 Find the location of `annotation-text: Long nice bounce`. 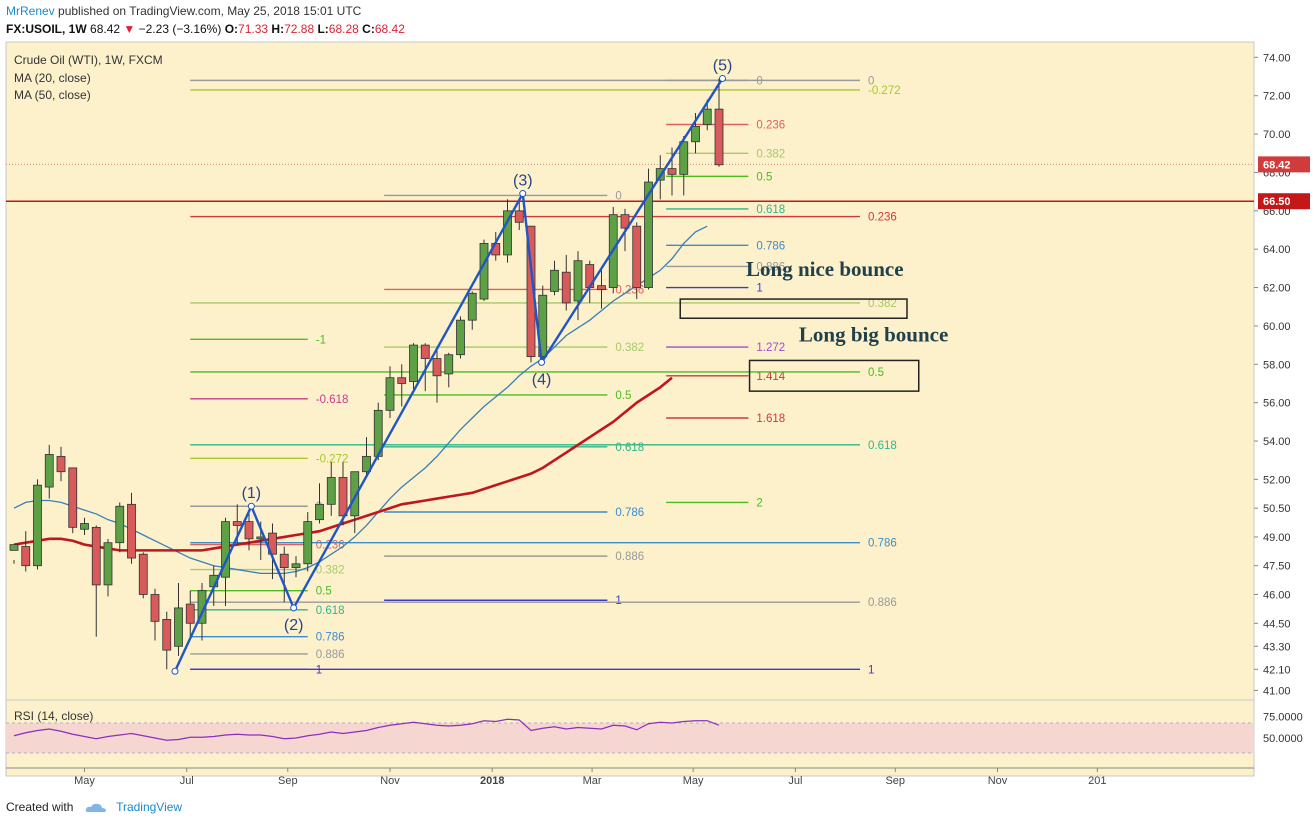

annotation-text: Long nice bounce is located at coordinates (825, 269).